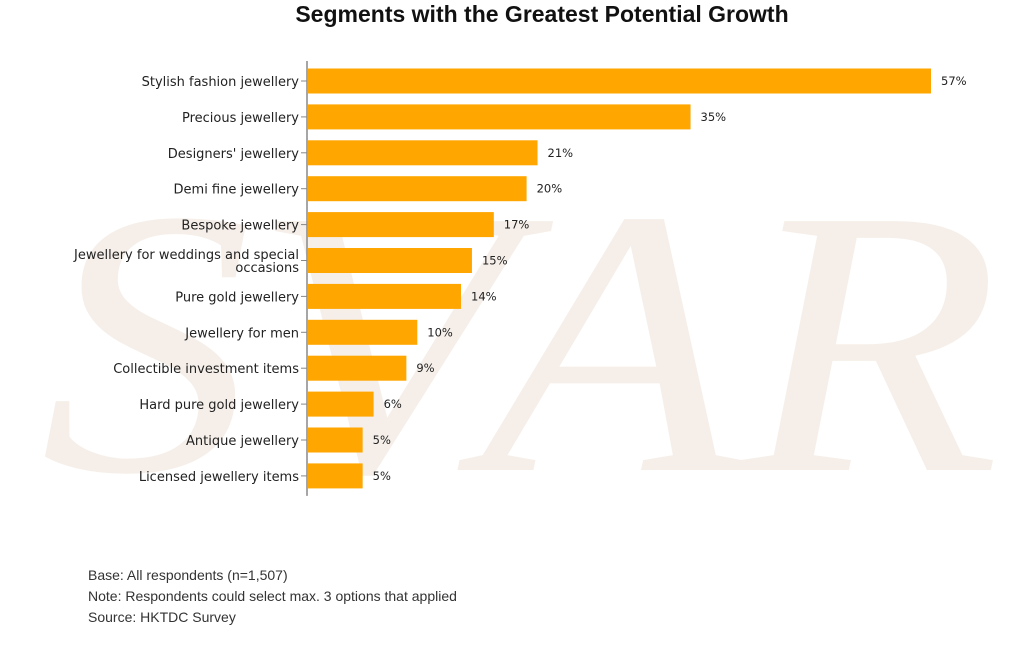 The image size is (1021, 649). What do you see at coordinates (393, 404) in the screenshot?
I see `data-label: 6%` at bounding box center [393, 404].